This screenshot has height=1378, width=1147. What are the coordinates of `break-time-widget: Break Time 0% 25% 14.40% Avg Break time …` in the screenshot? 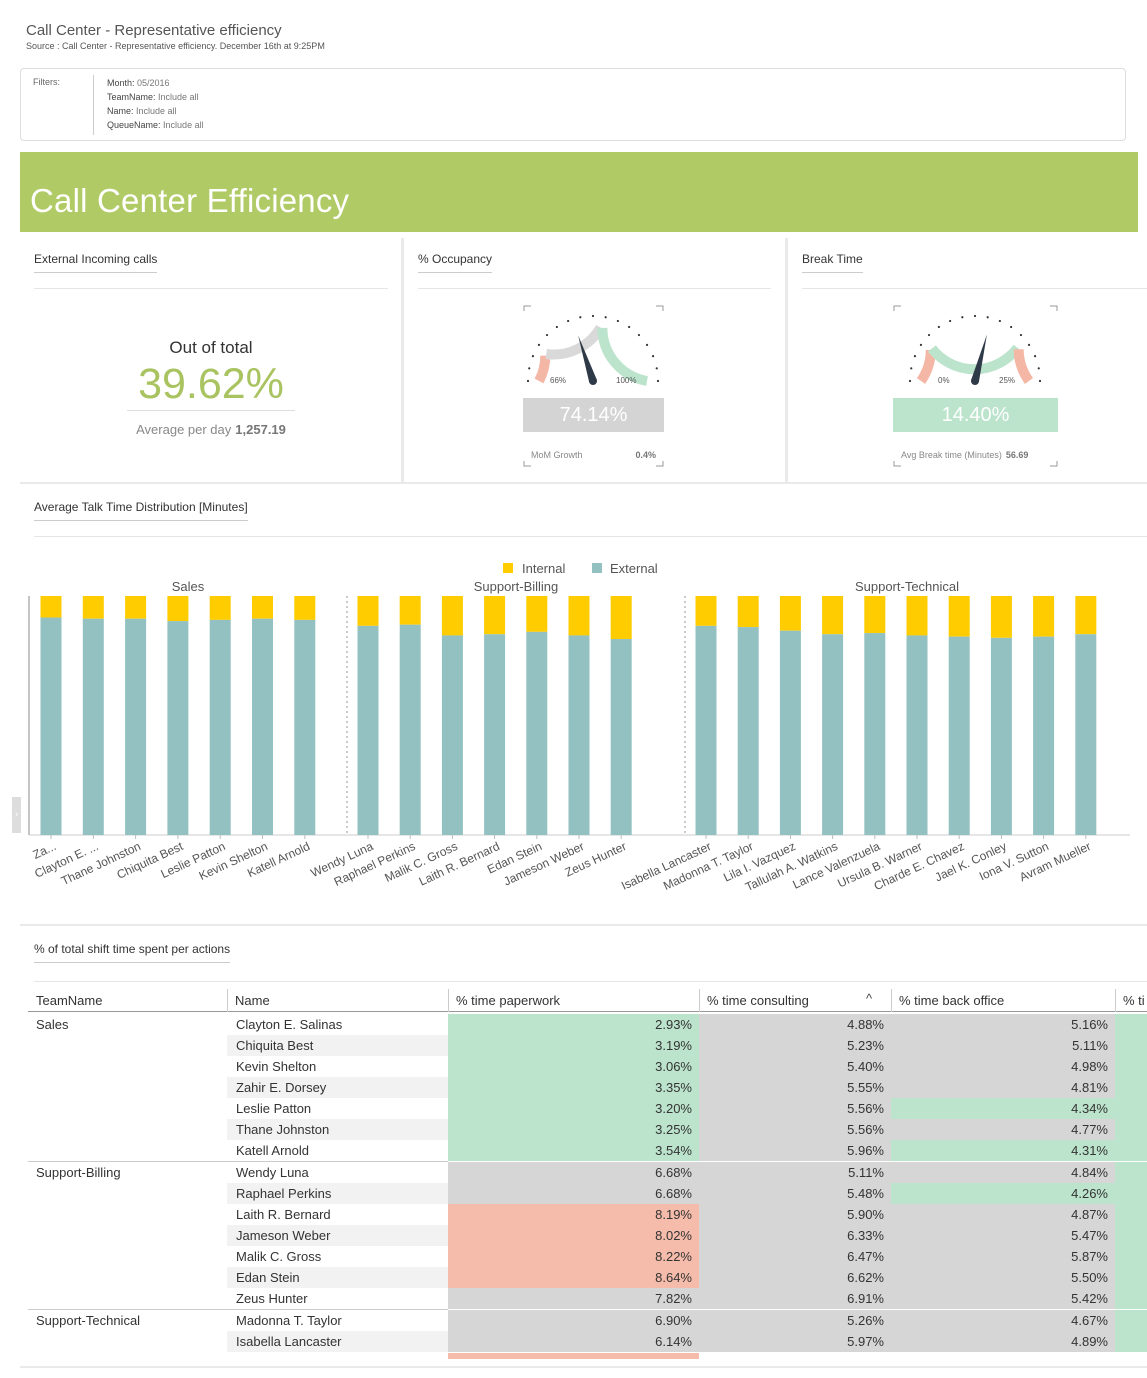 It's located at (967, 360).